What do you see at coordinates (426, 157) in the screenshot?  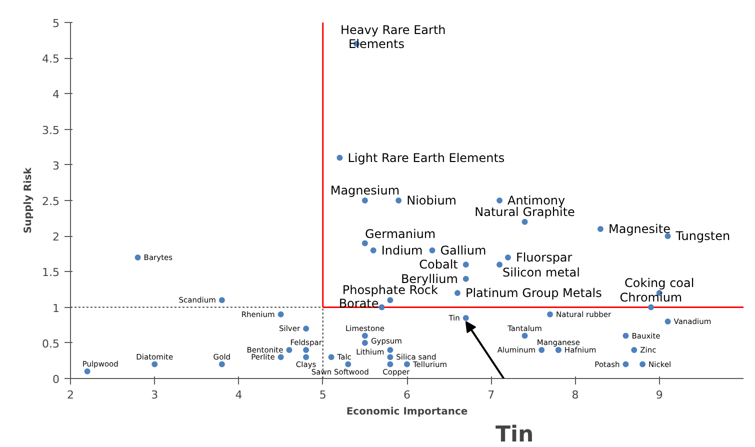 I see `annotation: Light Rare Earth Elements` at bounding box center [426, 157].